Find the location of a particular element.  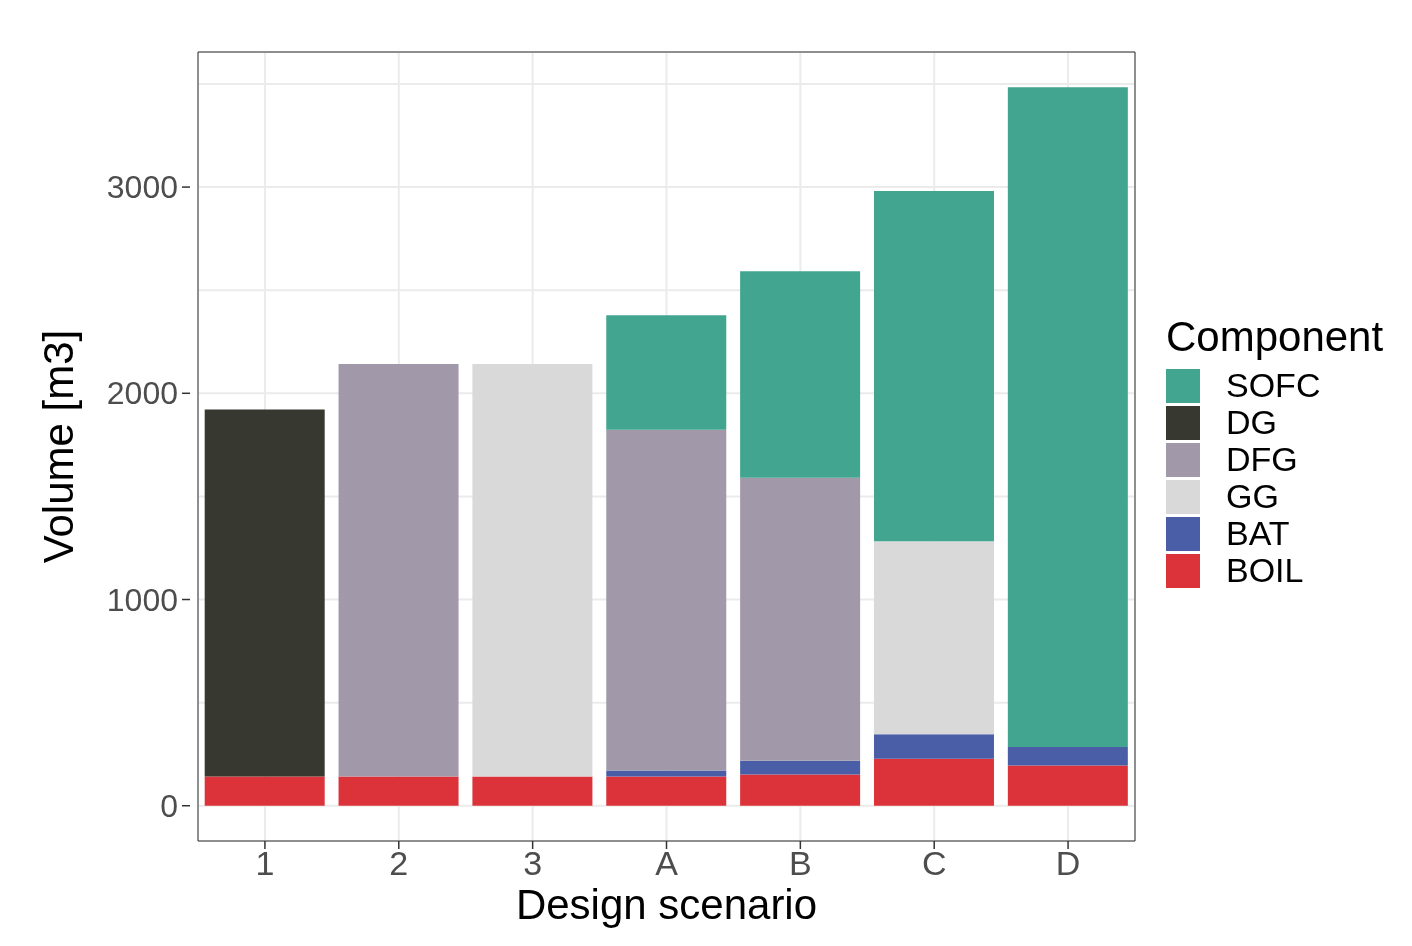

legend-label: BOIL is located at coordinates (1265, 570).